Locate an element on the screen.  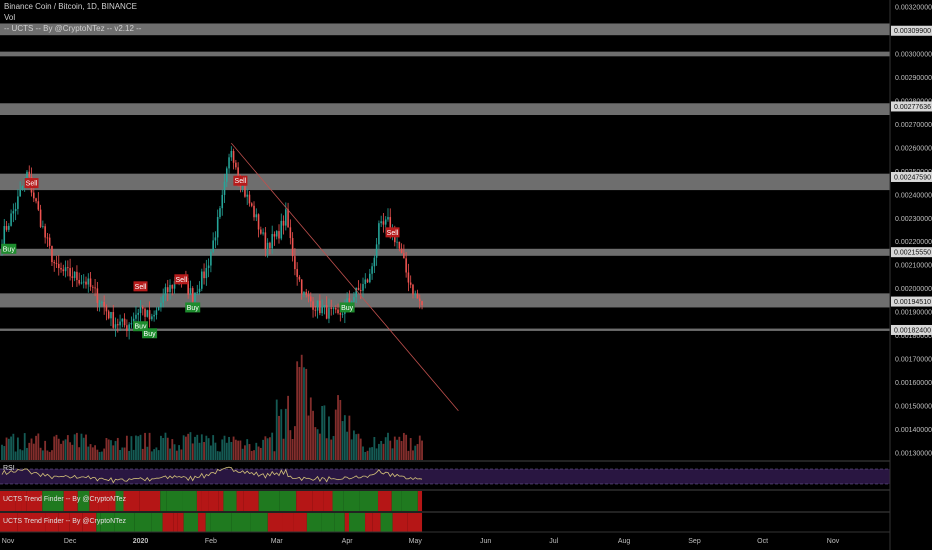
price-tick: 0.00200000 is located at coordinates (913, 289).